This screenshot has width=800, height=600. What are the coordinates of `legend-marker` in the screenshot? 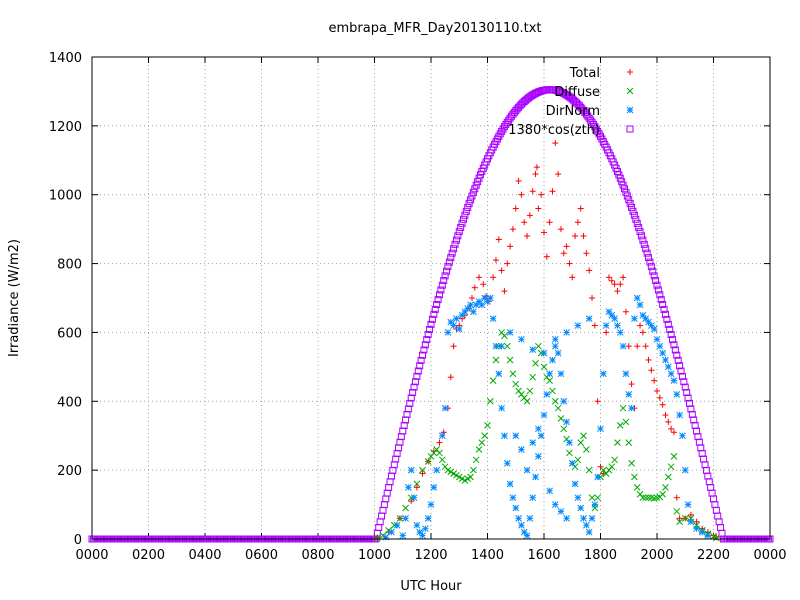 It's located at (630, 110).